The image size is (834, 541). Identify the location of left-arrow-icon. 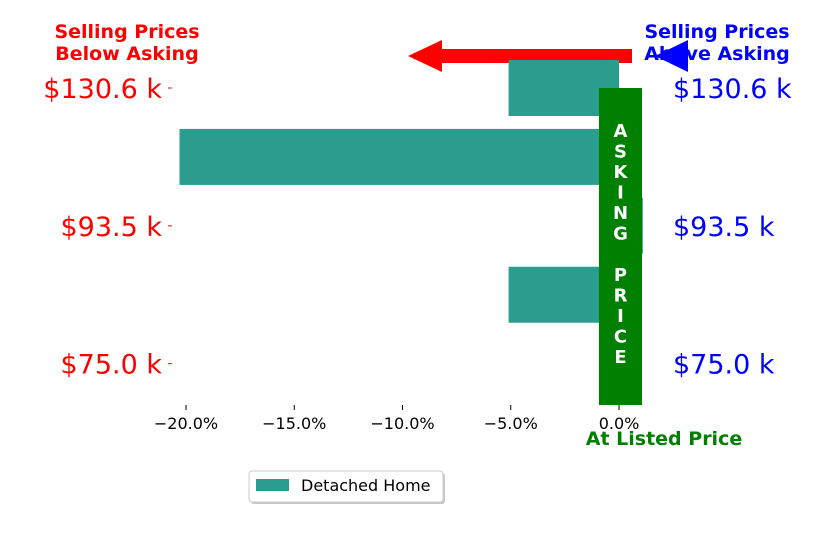
(520, 56).